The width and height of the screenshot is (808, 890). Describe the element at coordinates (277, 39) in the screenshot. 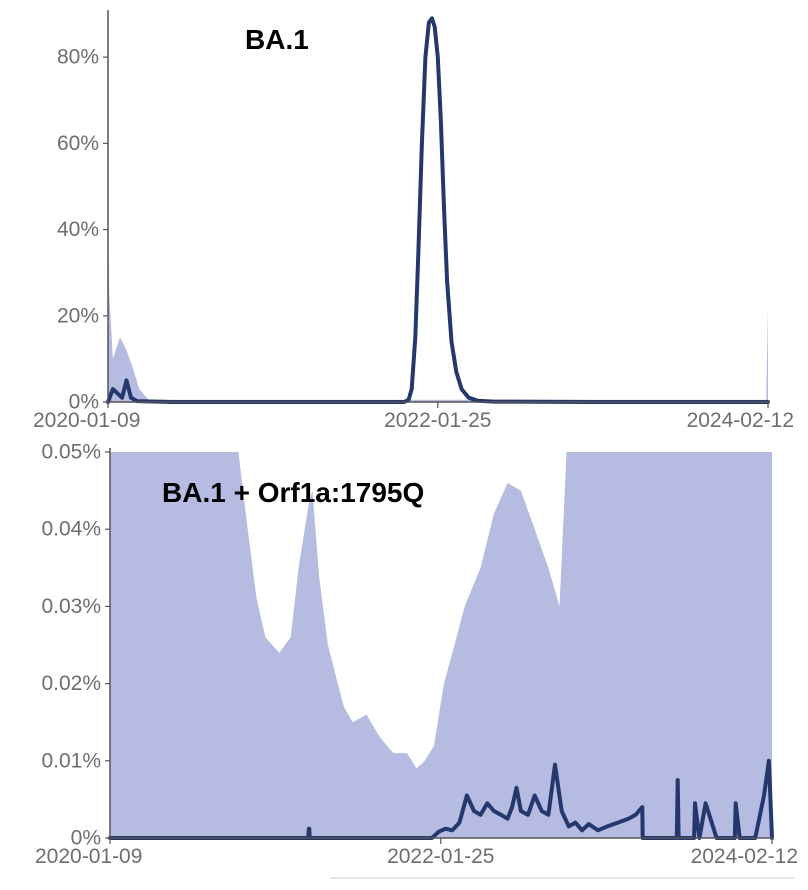

I see `chart-title: BA.1` at that location.